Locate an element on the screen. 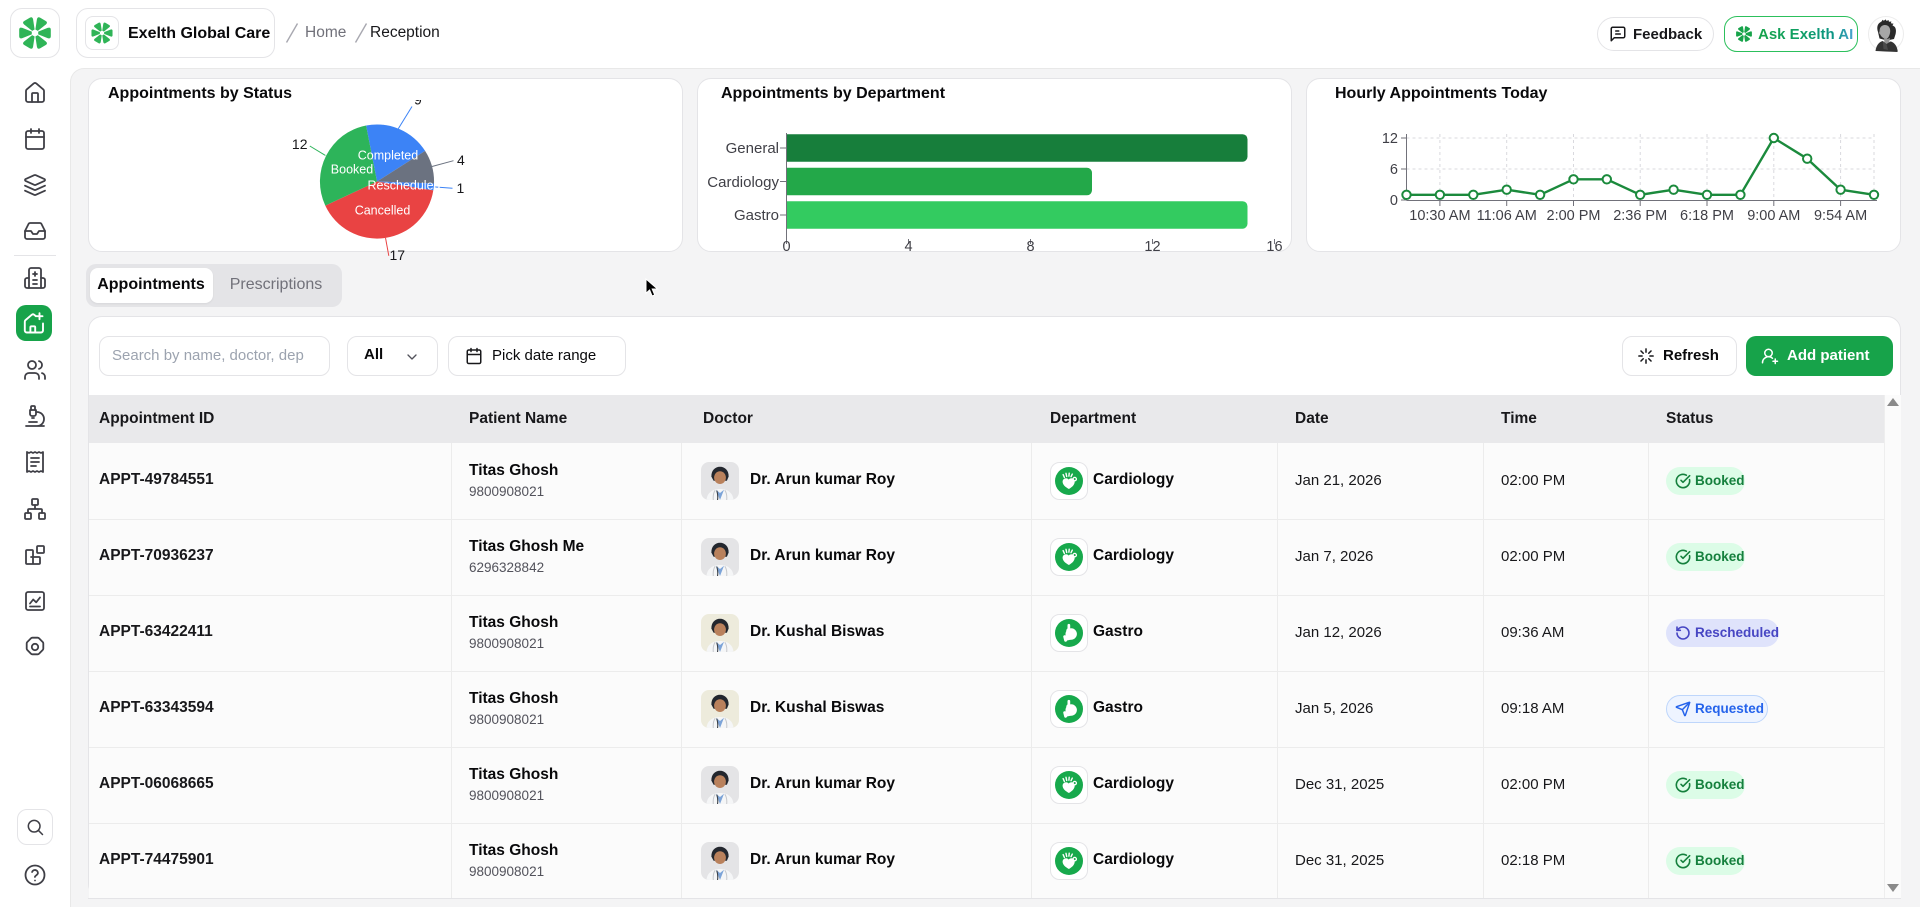 The image size is (1920, 907). svg-text: Cancelled is located at coordinates (383, 211).